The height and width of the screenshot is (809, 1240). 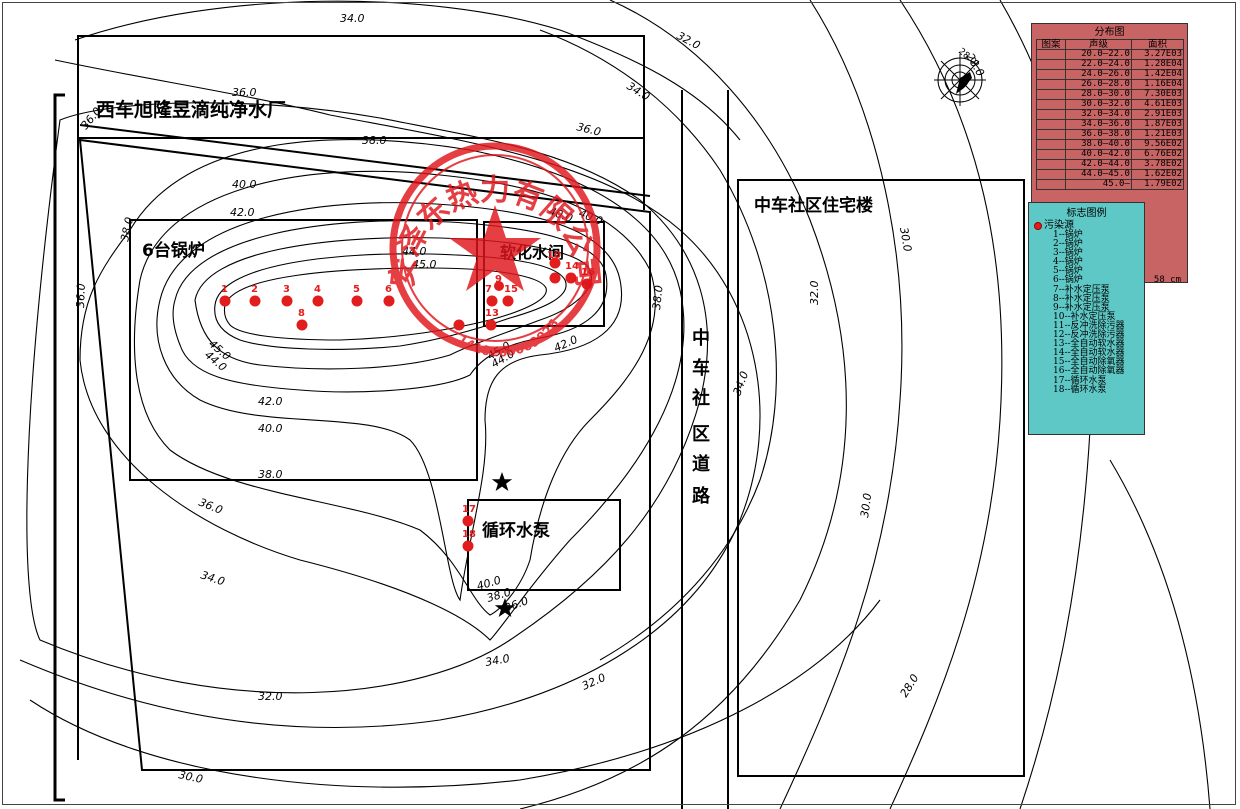 What do you see at coordinates (1098, 74) in the screenshot?
I see `level-range: 24.0—26.0` at bounding box center [1098, 74].